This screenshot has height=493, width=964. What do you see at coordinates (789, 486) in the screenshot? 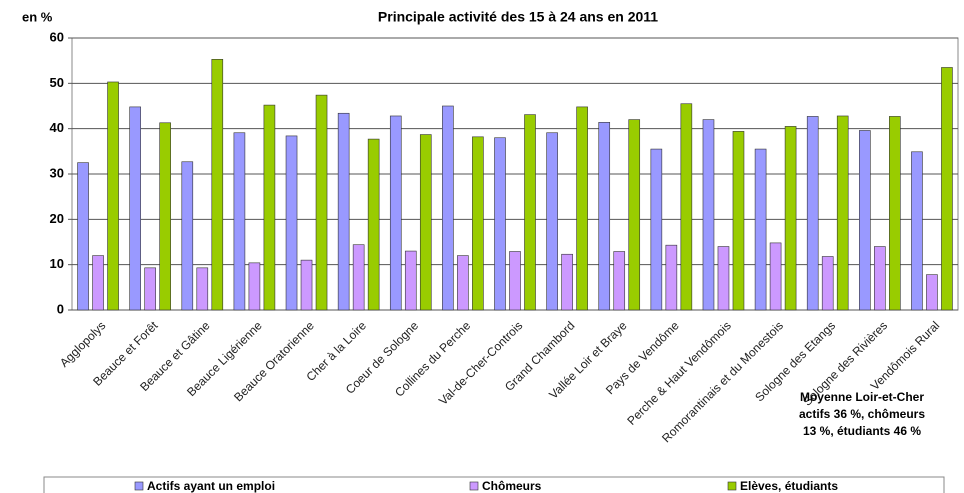
I see `legend-label: Elèves, étudiants` at bounding box center [789, 486].